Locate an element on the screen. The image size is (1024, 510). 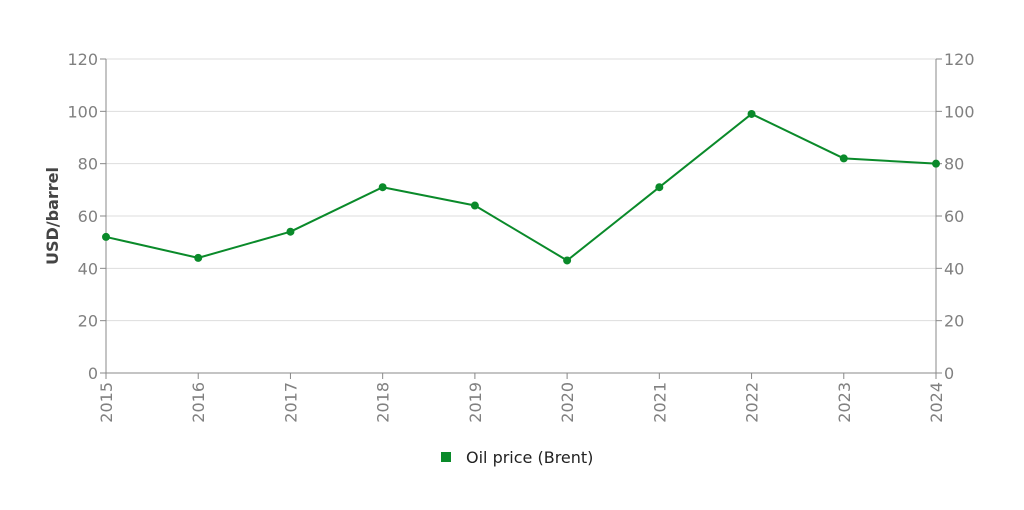
y-tick-label-left: 40 is located at coordinates (88, 268).